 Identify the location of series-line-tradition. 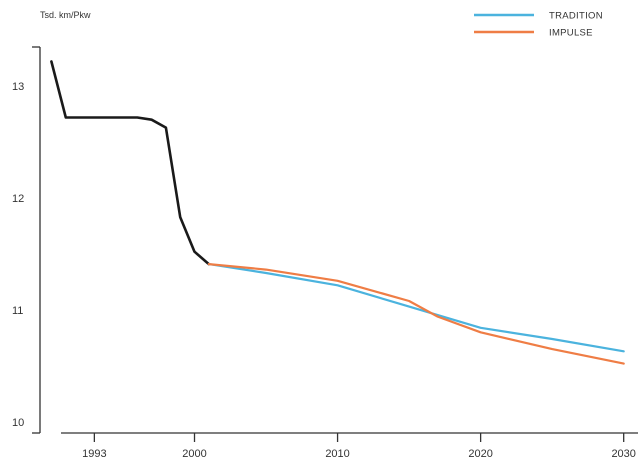
(416, 308).